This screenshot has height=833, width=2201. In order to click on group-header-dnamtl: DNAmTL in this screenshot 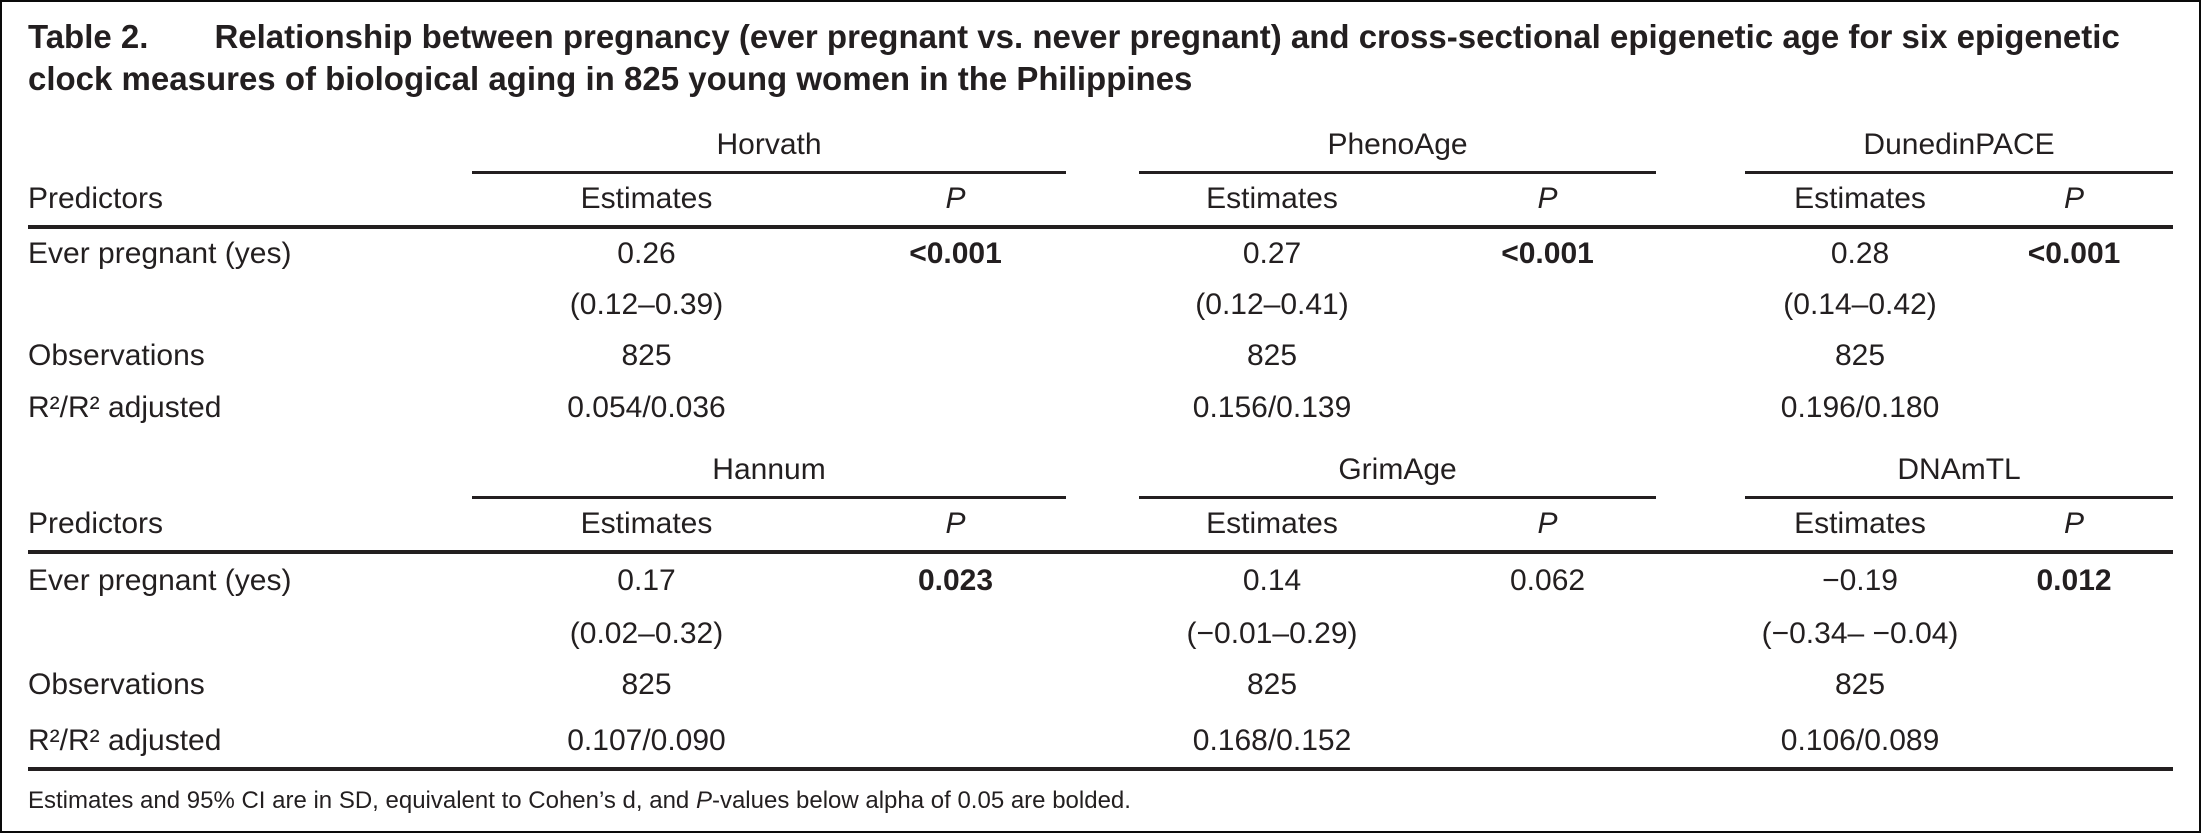, I will do `click(1959, 476)`.